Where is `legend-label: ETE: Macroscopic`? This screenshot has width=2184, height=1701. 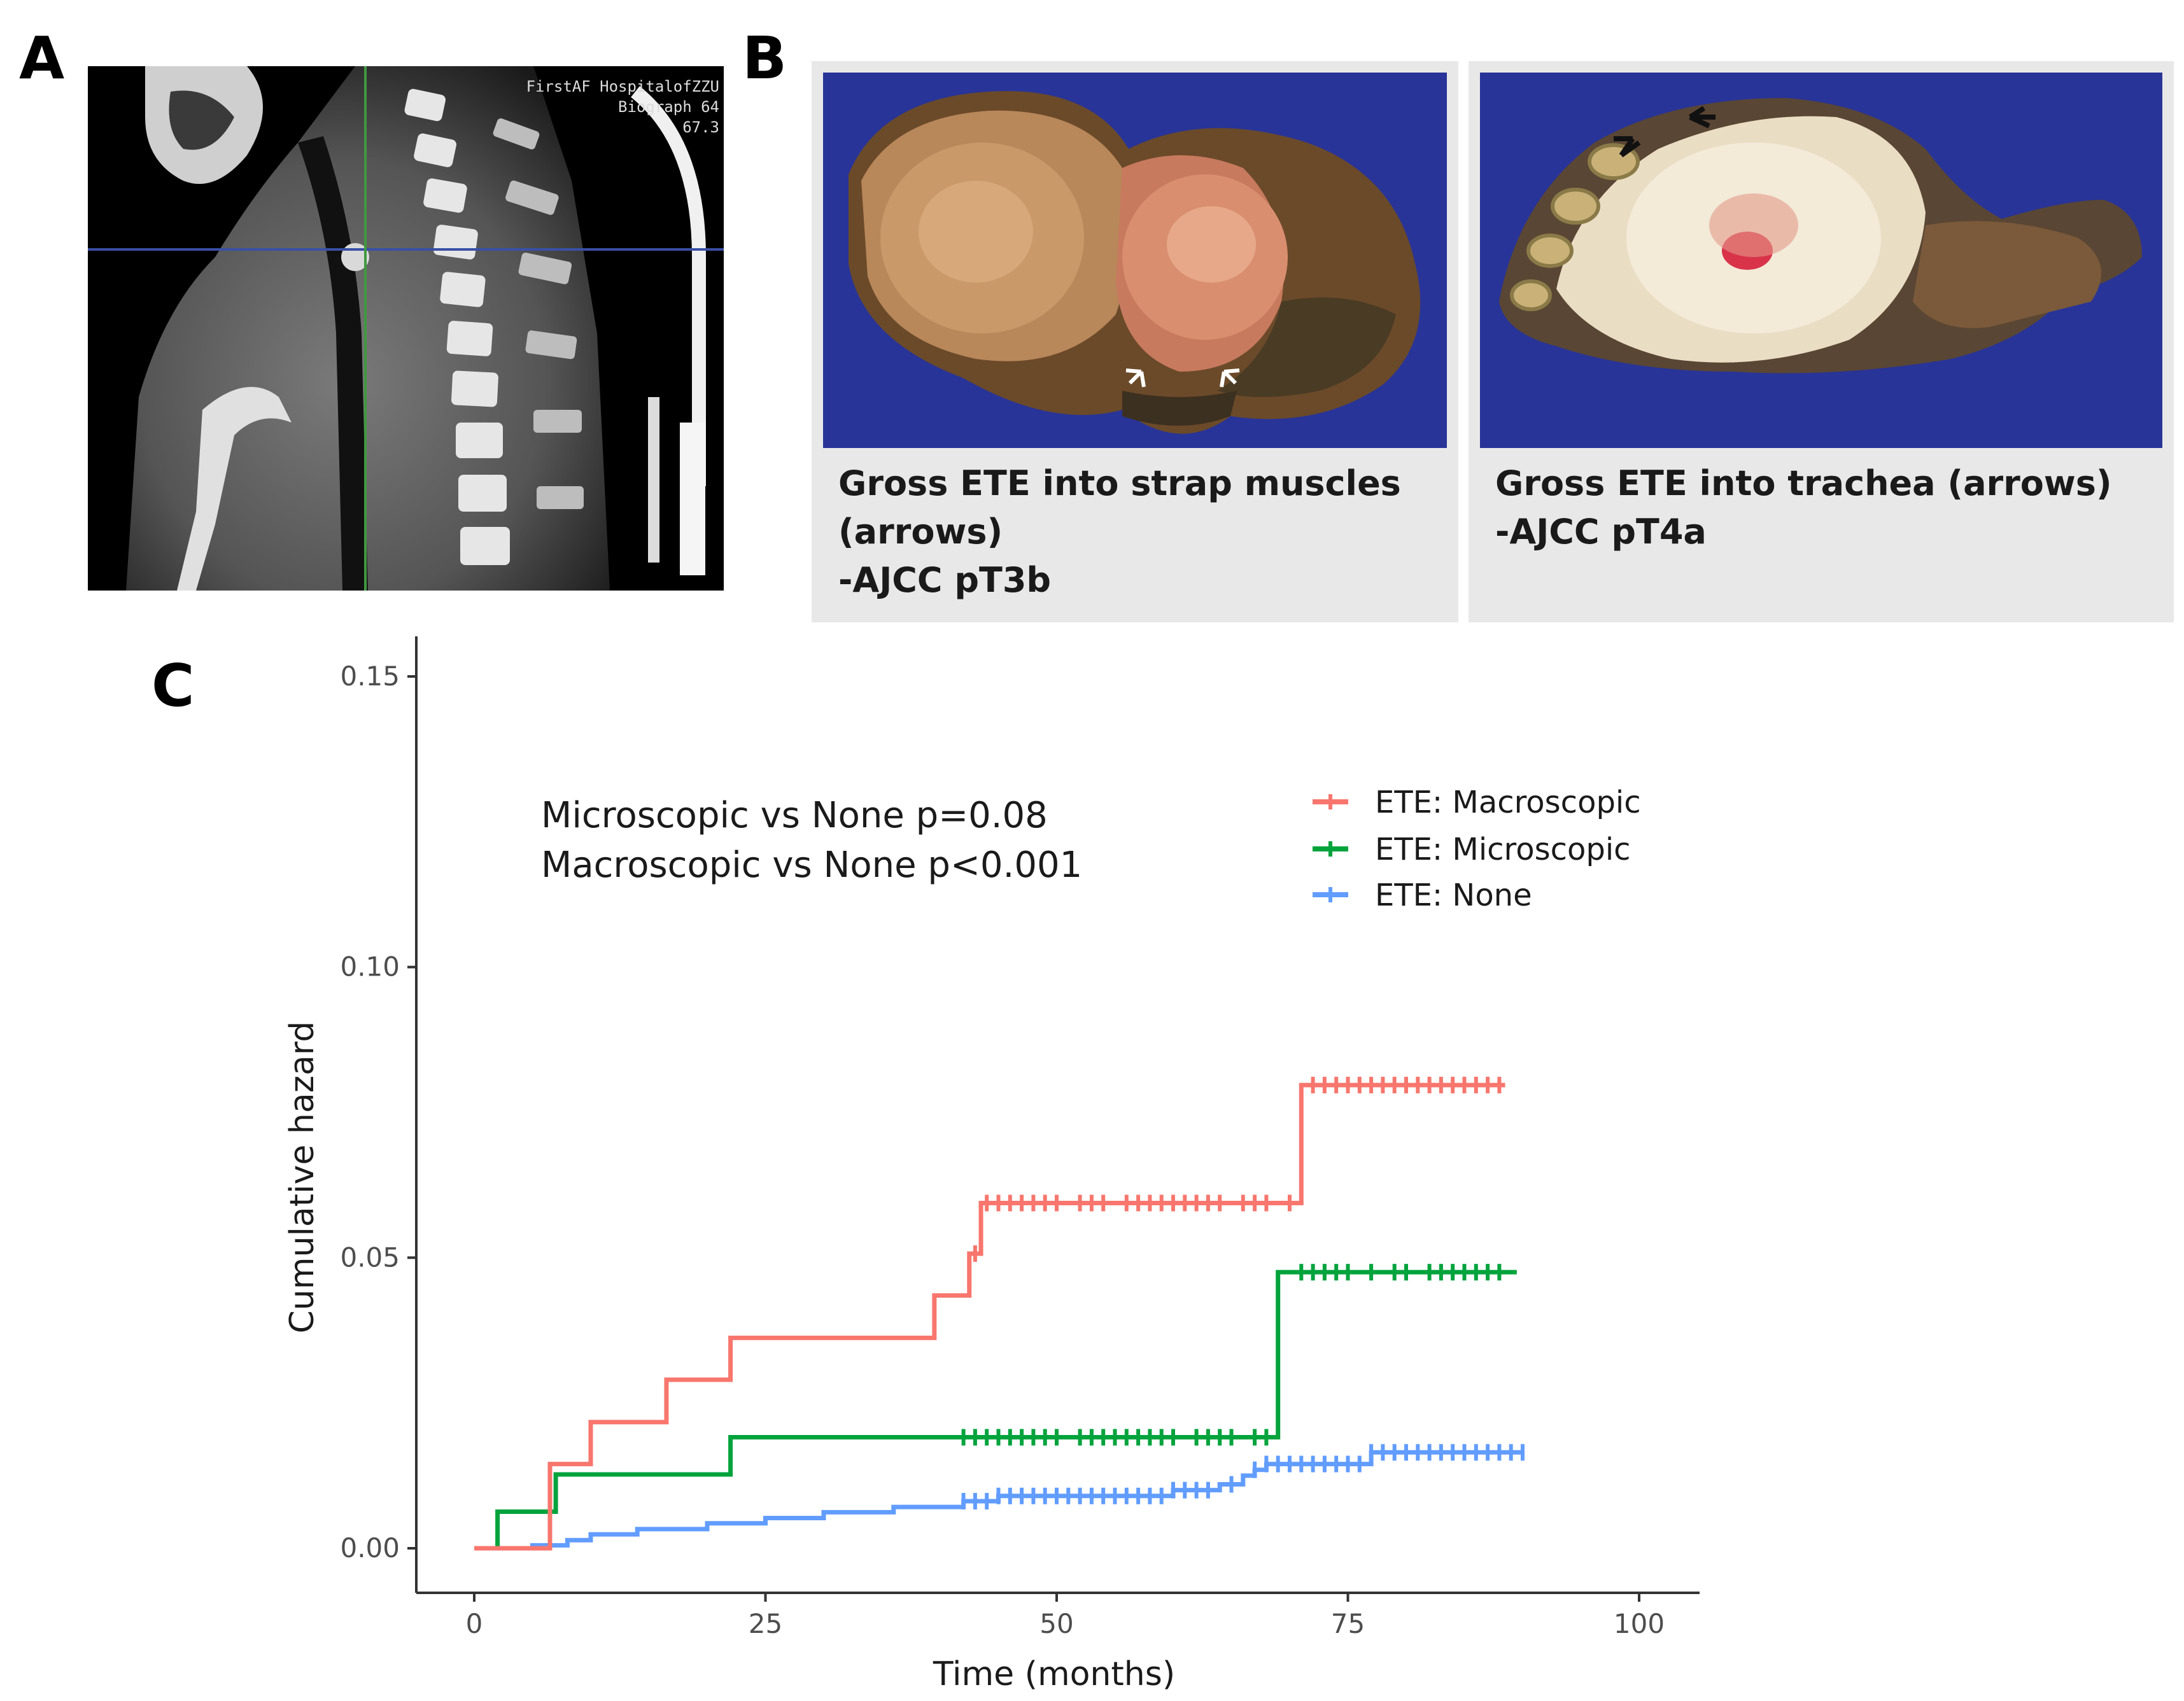 legend-label: ETE: Macroscopic is located at coordinates (1508, 802).